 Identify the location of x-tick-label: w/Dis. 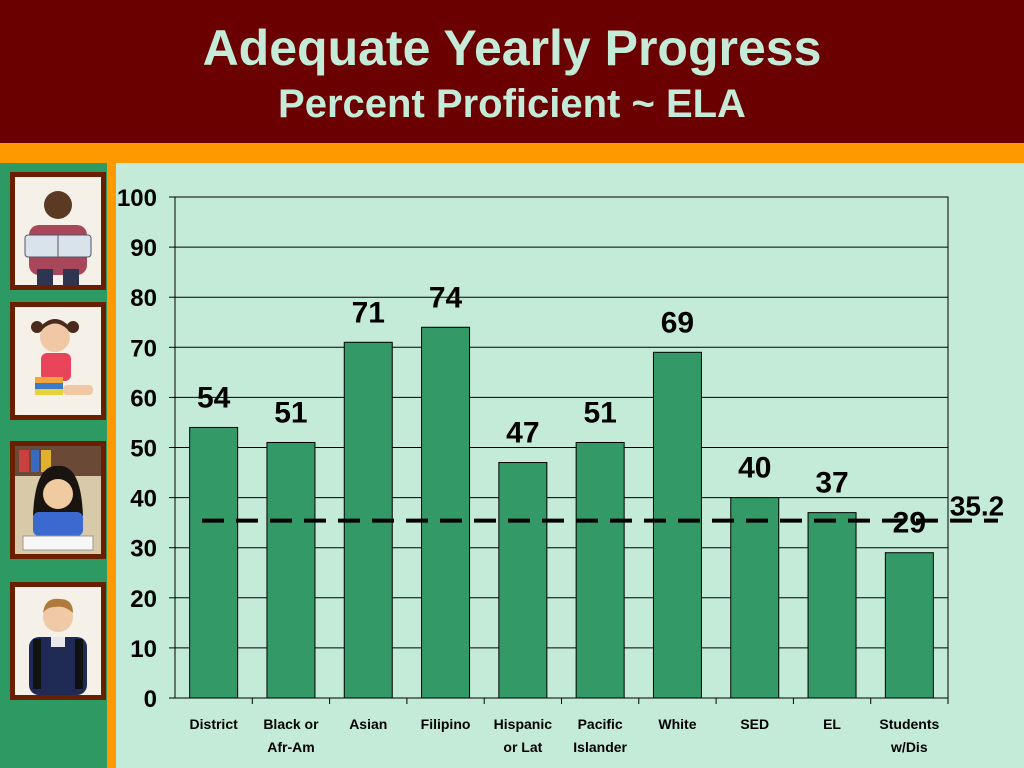
(909, 747).